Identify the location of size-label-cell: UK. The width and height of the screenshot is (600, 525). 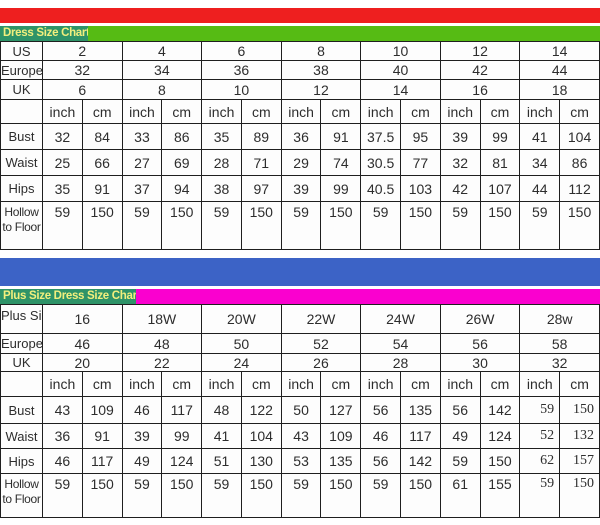
(21, 362).